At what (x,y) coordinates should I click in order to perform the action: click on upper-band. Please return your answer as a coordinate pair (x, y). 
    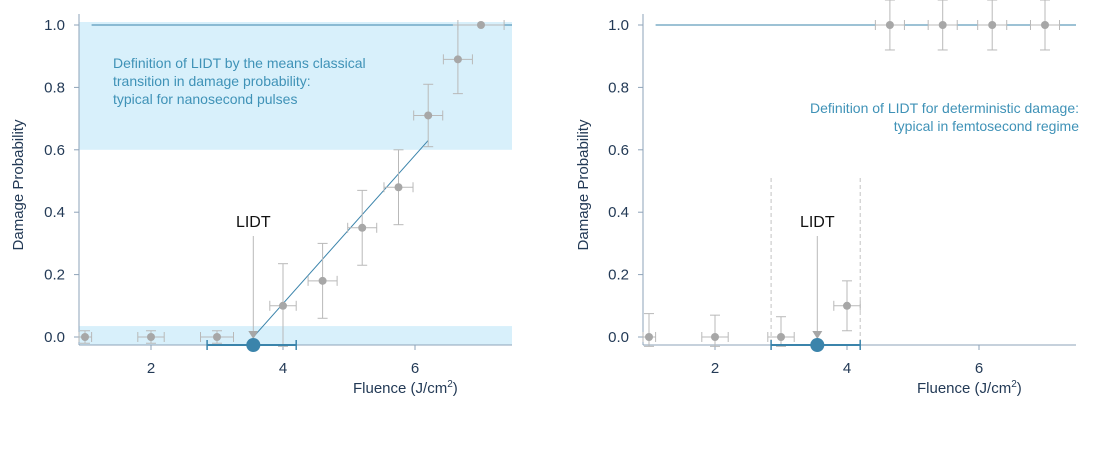
    Looking at the image, I should click on (295, 86).